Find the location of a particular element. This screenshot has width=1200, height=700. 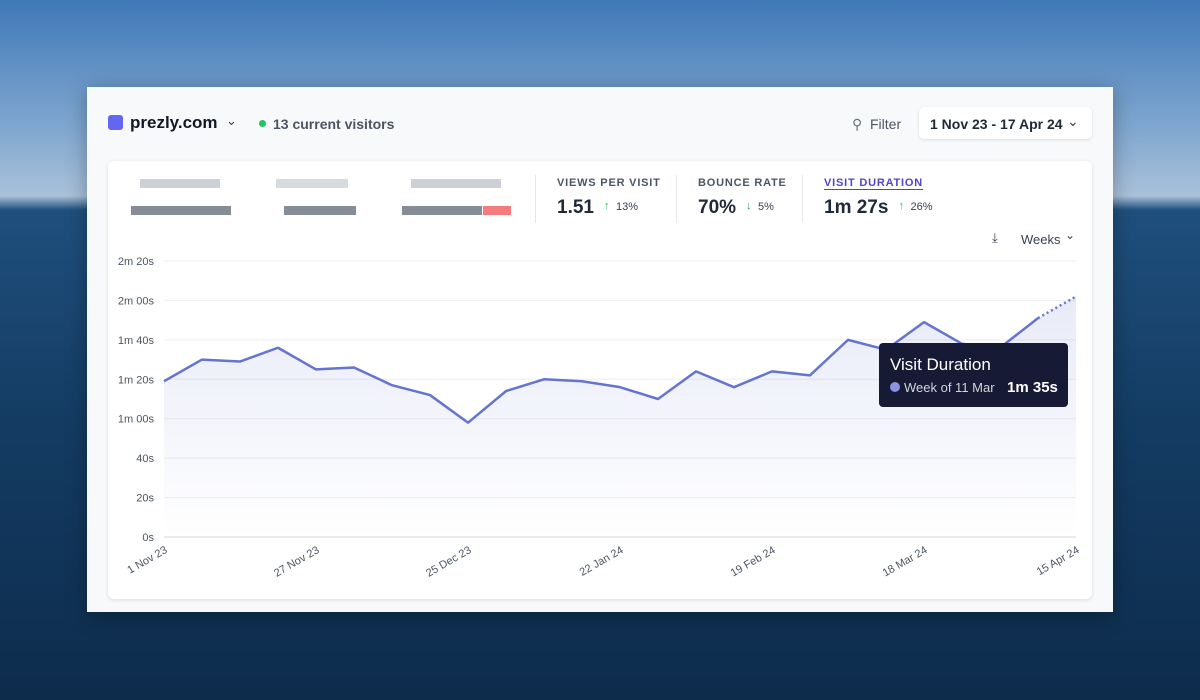

date-dropdown: ⌄ is located at coordinates (1073, 121).